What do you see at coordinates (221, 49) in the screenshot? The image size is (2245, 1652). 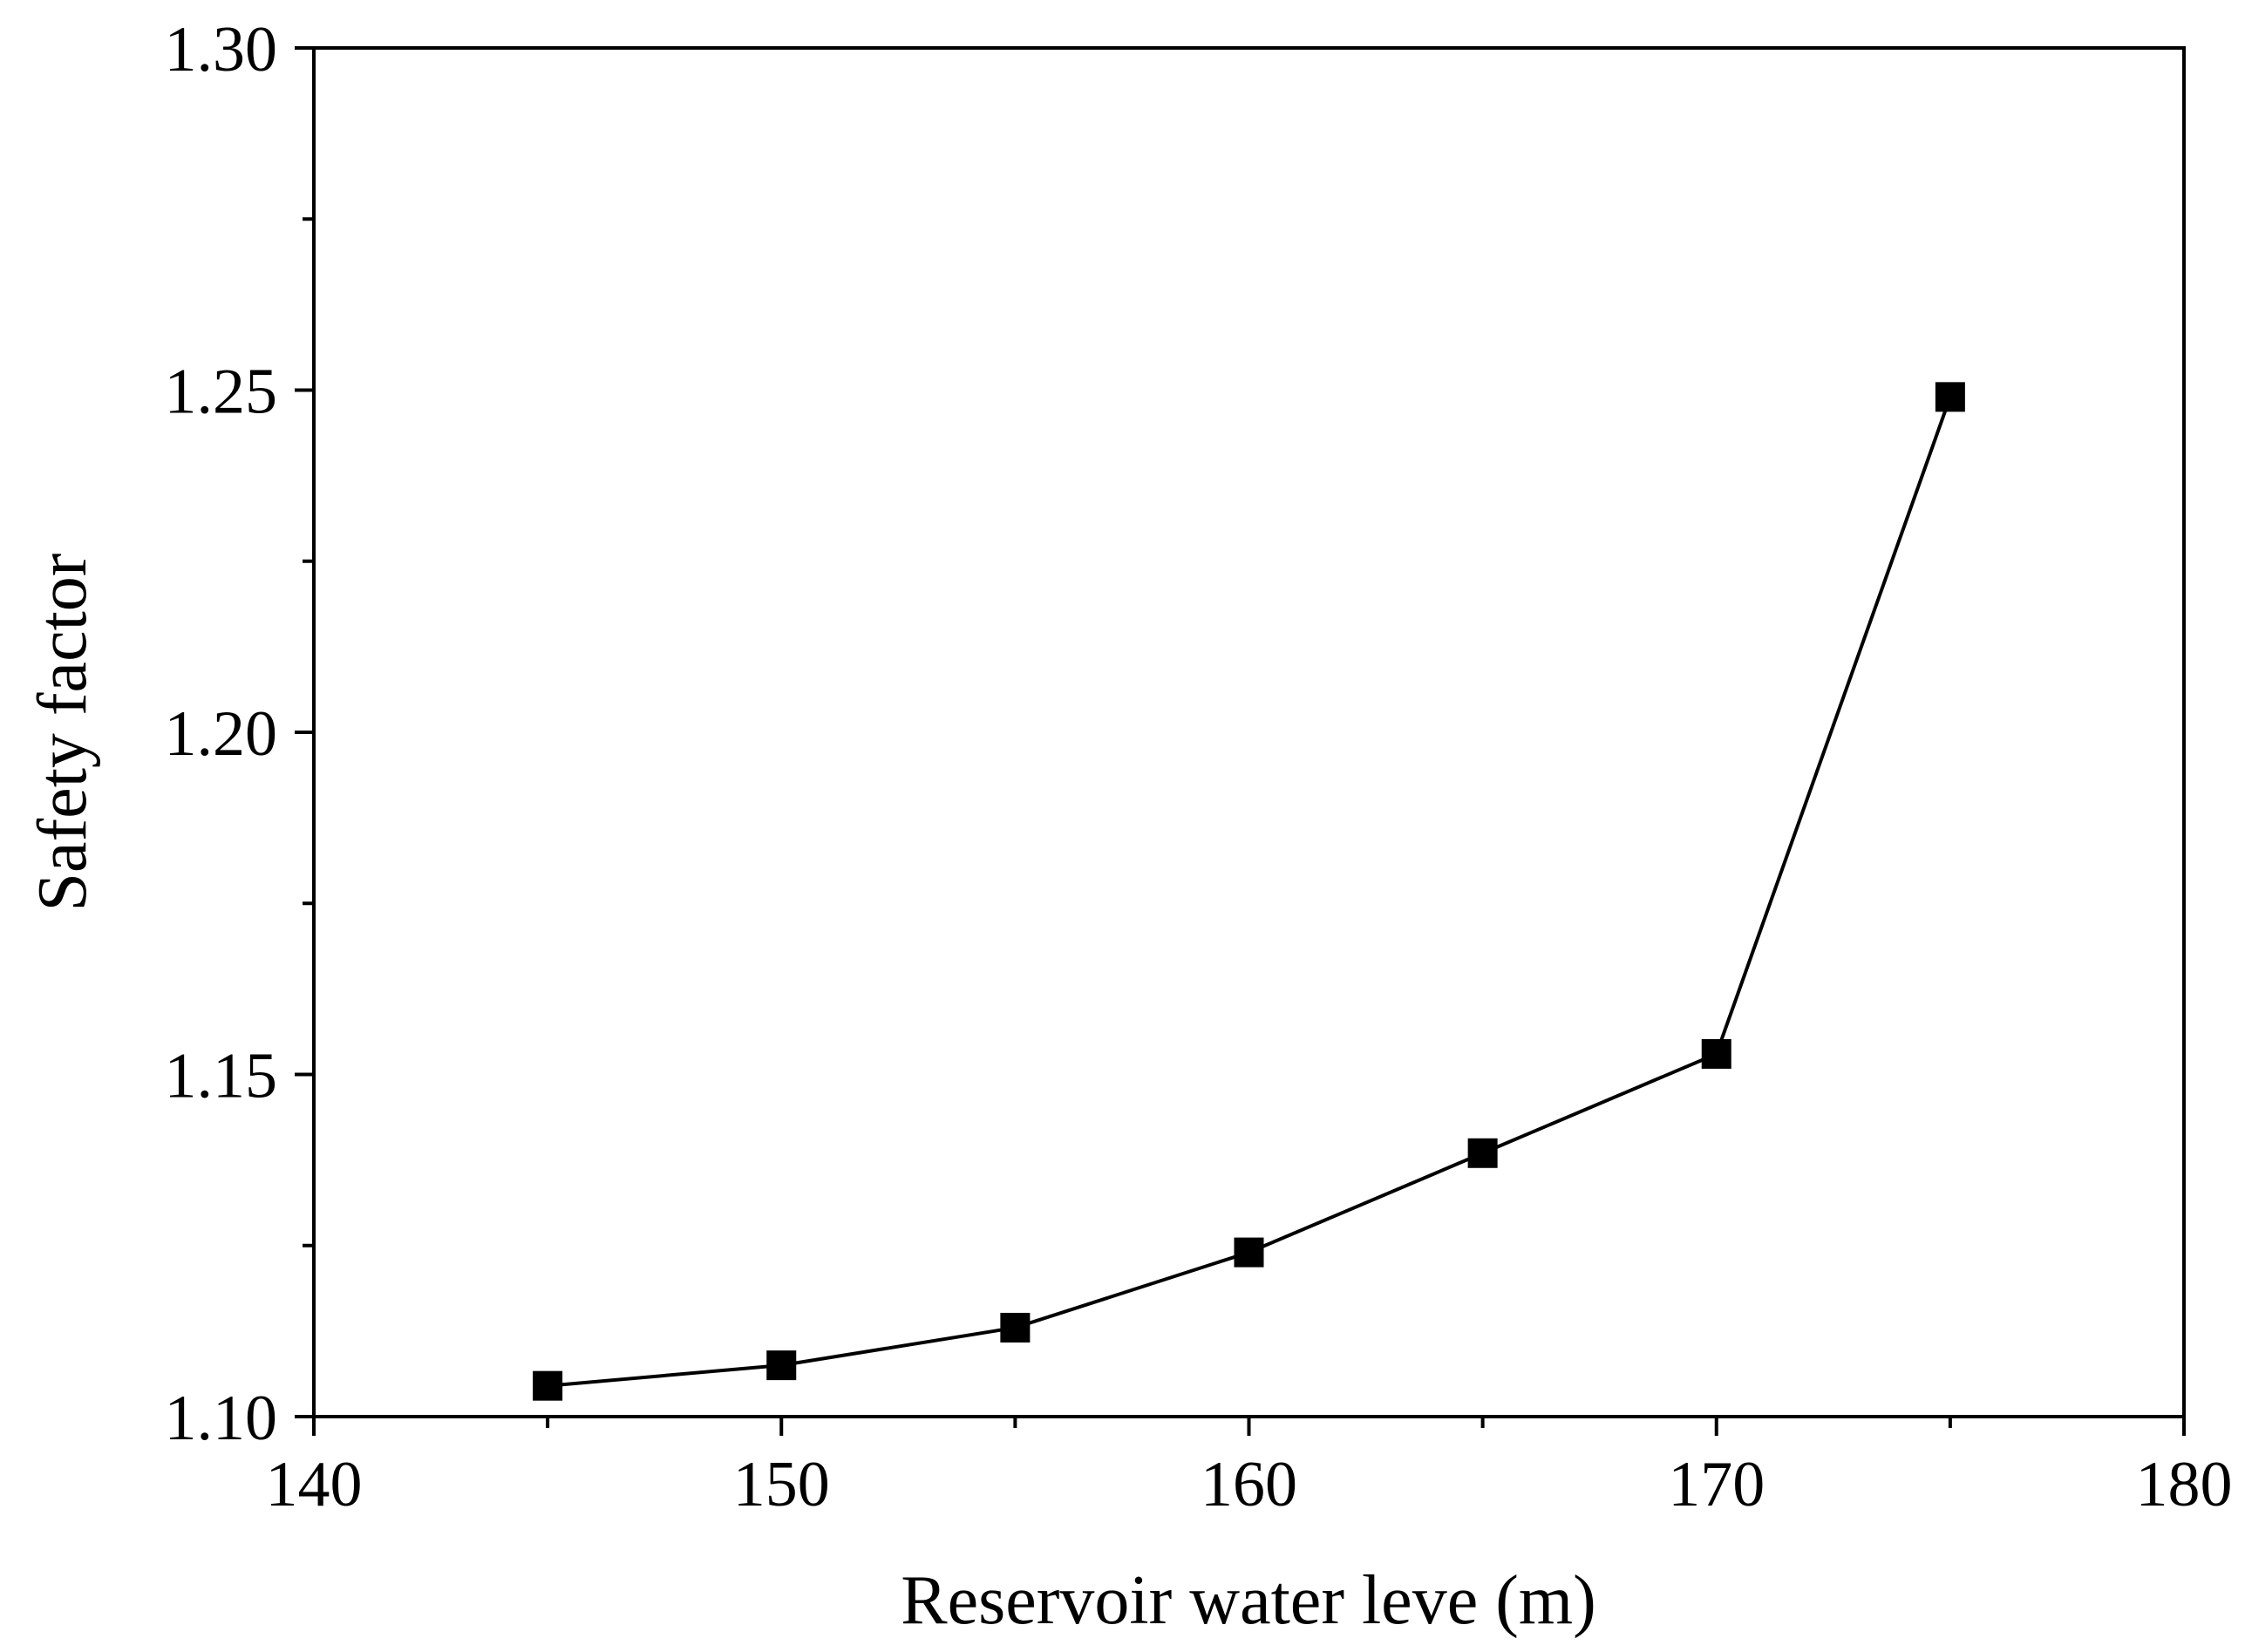 I see `y-tick-label: 1.30` at bounding box center [221, 49].